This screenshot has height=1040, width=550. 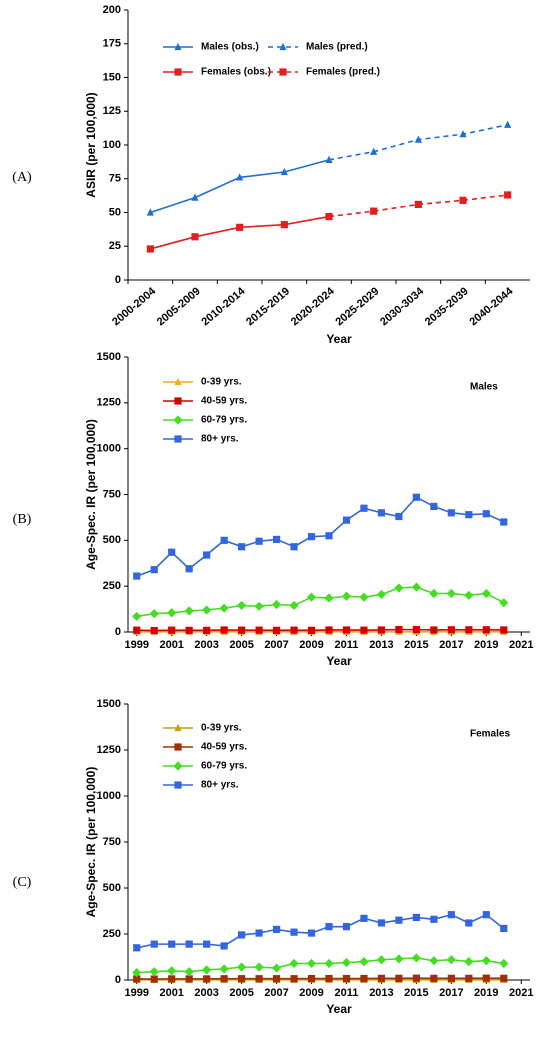 I want to click on x-tick-label: 2040-2044, so click(x=491, y=307).